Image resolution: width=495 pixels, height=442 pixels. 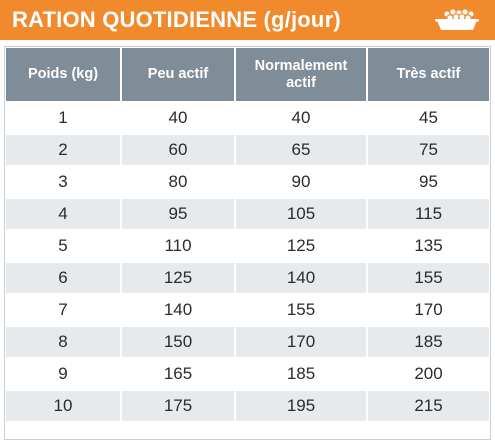 What do you see at coordinates (178, 406) in the screenshot?
I see `cell-low-activity: 175` at bounding box center [178, 406].